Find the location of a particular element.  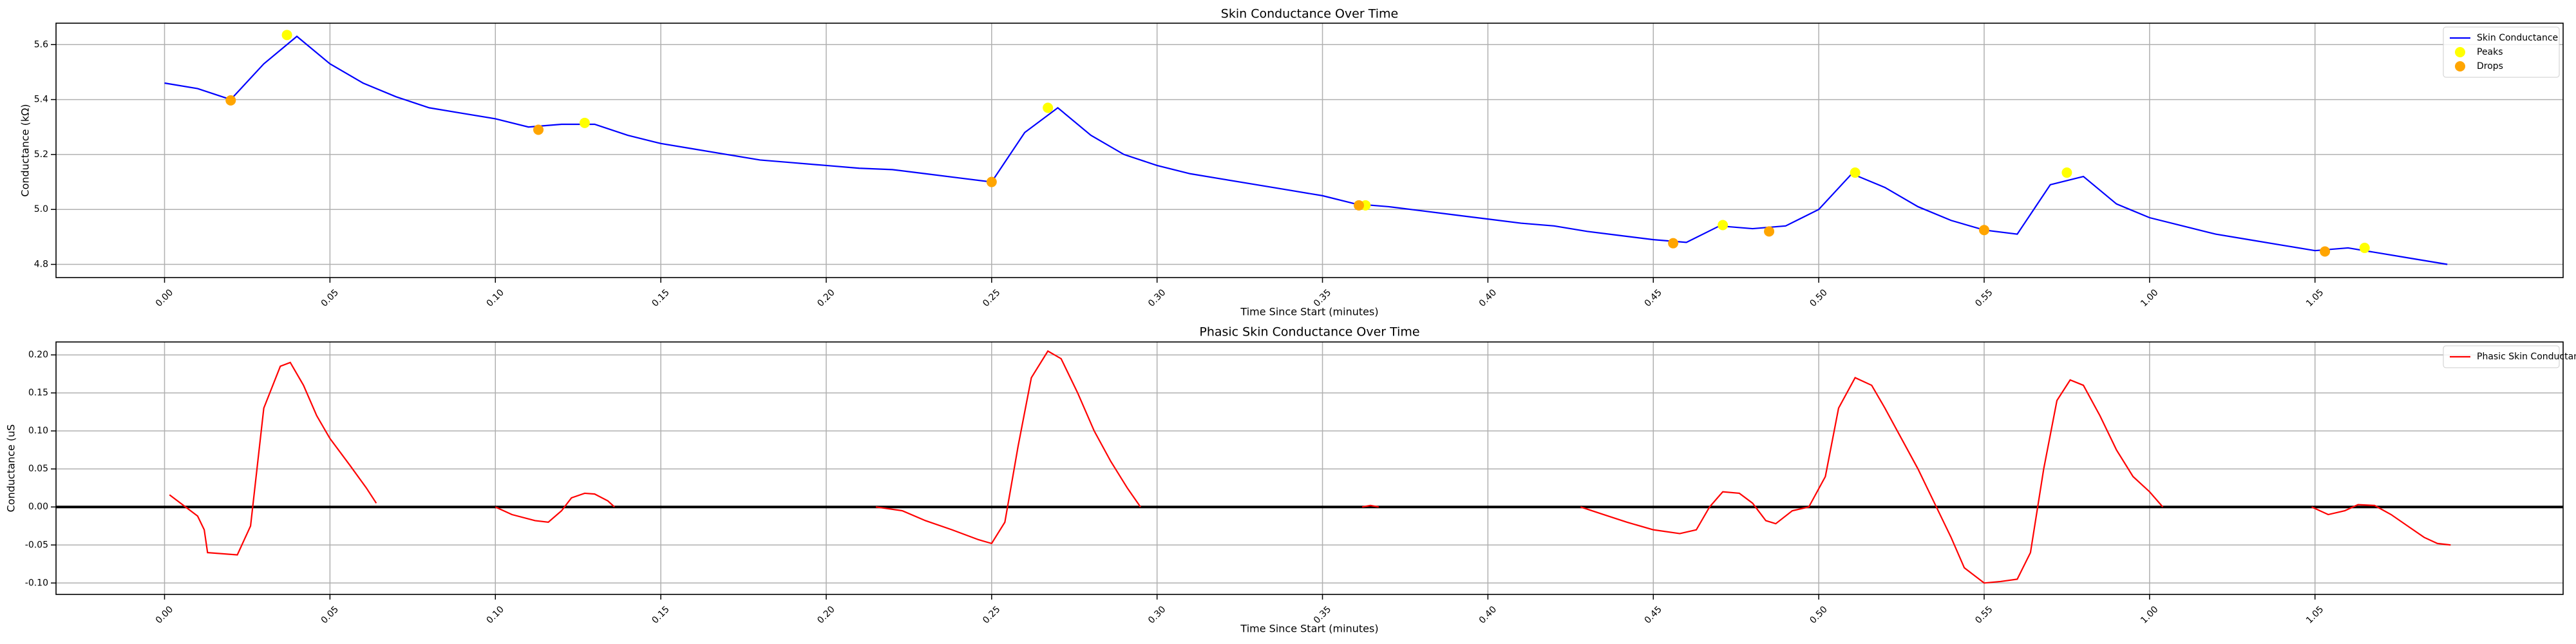

legend: Skin Conductance Peaks Drops is located at coordinates (2501, 52).